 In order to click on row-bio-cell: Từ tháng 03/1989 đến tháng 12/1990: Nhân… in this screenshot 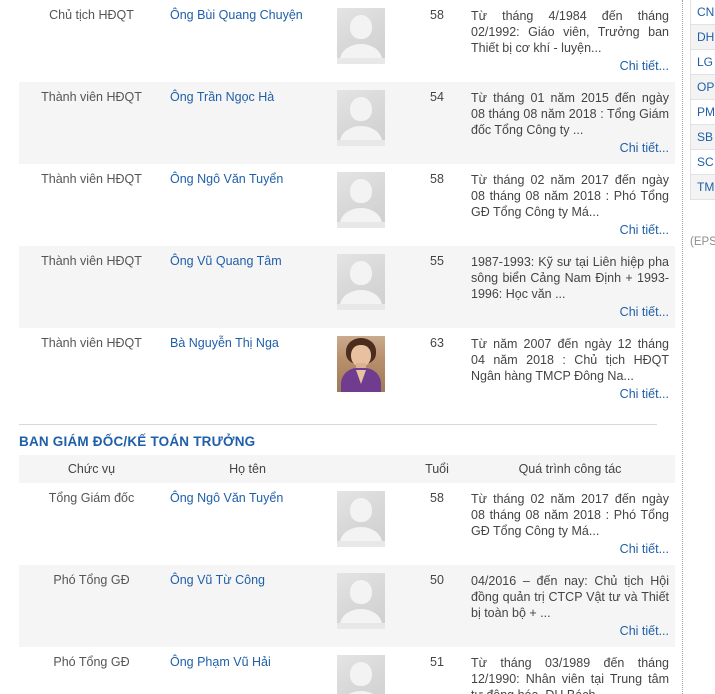, I will do `click(570, 670)`.